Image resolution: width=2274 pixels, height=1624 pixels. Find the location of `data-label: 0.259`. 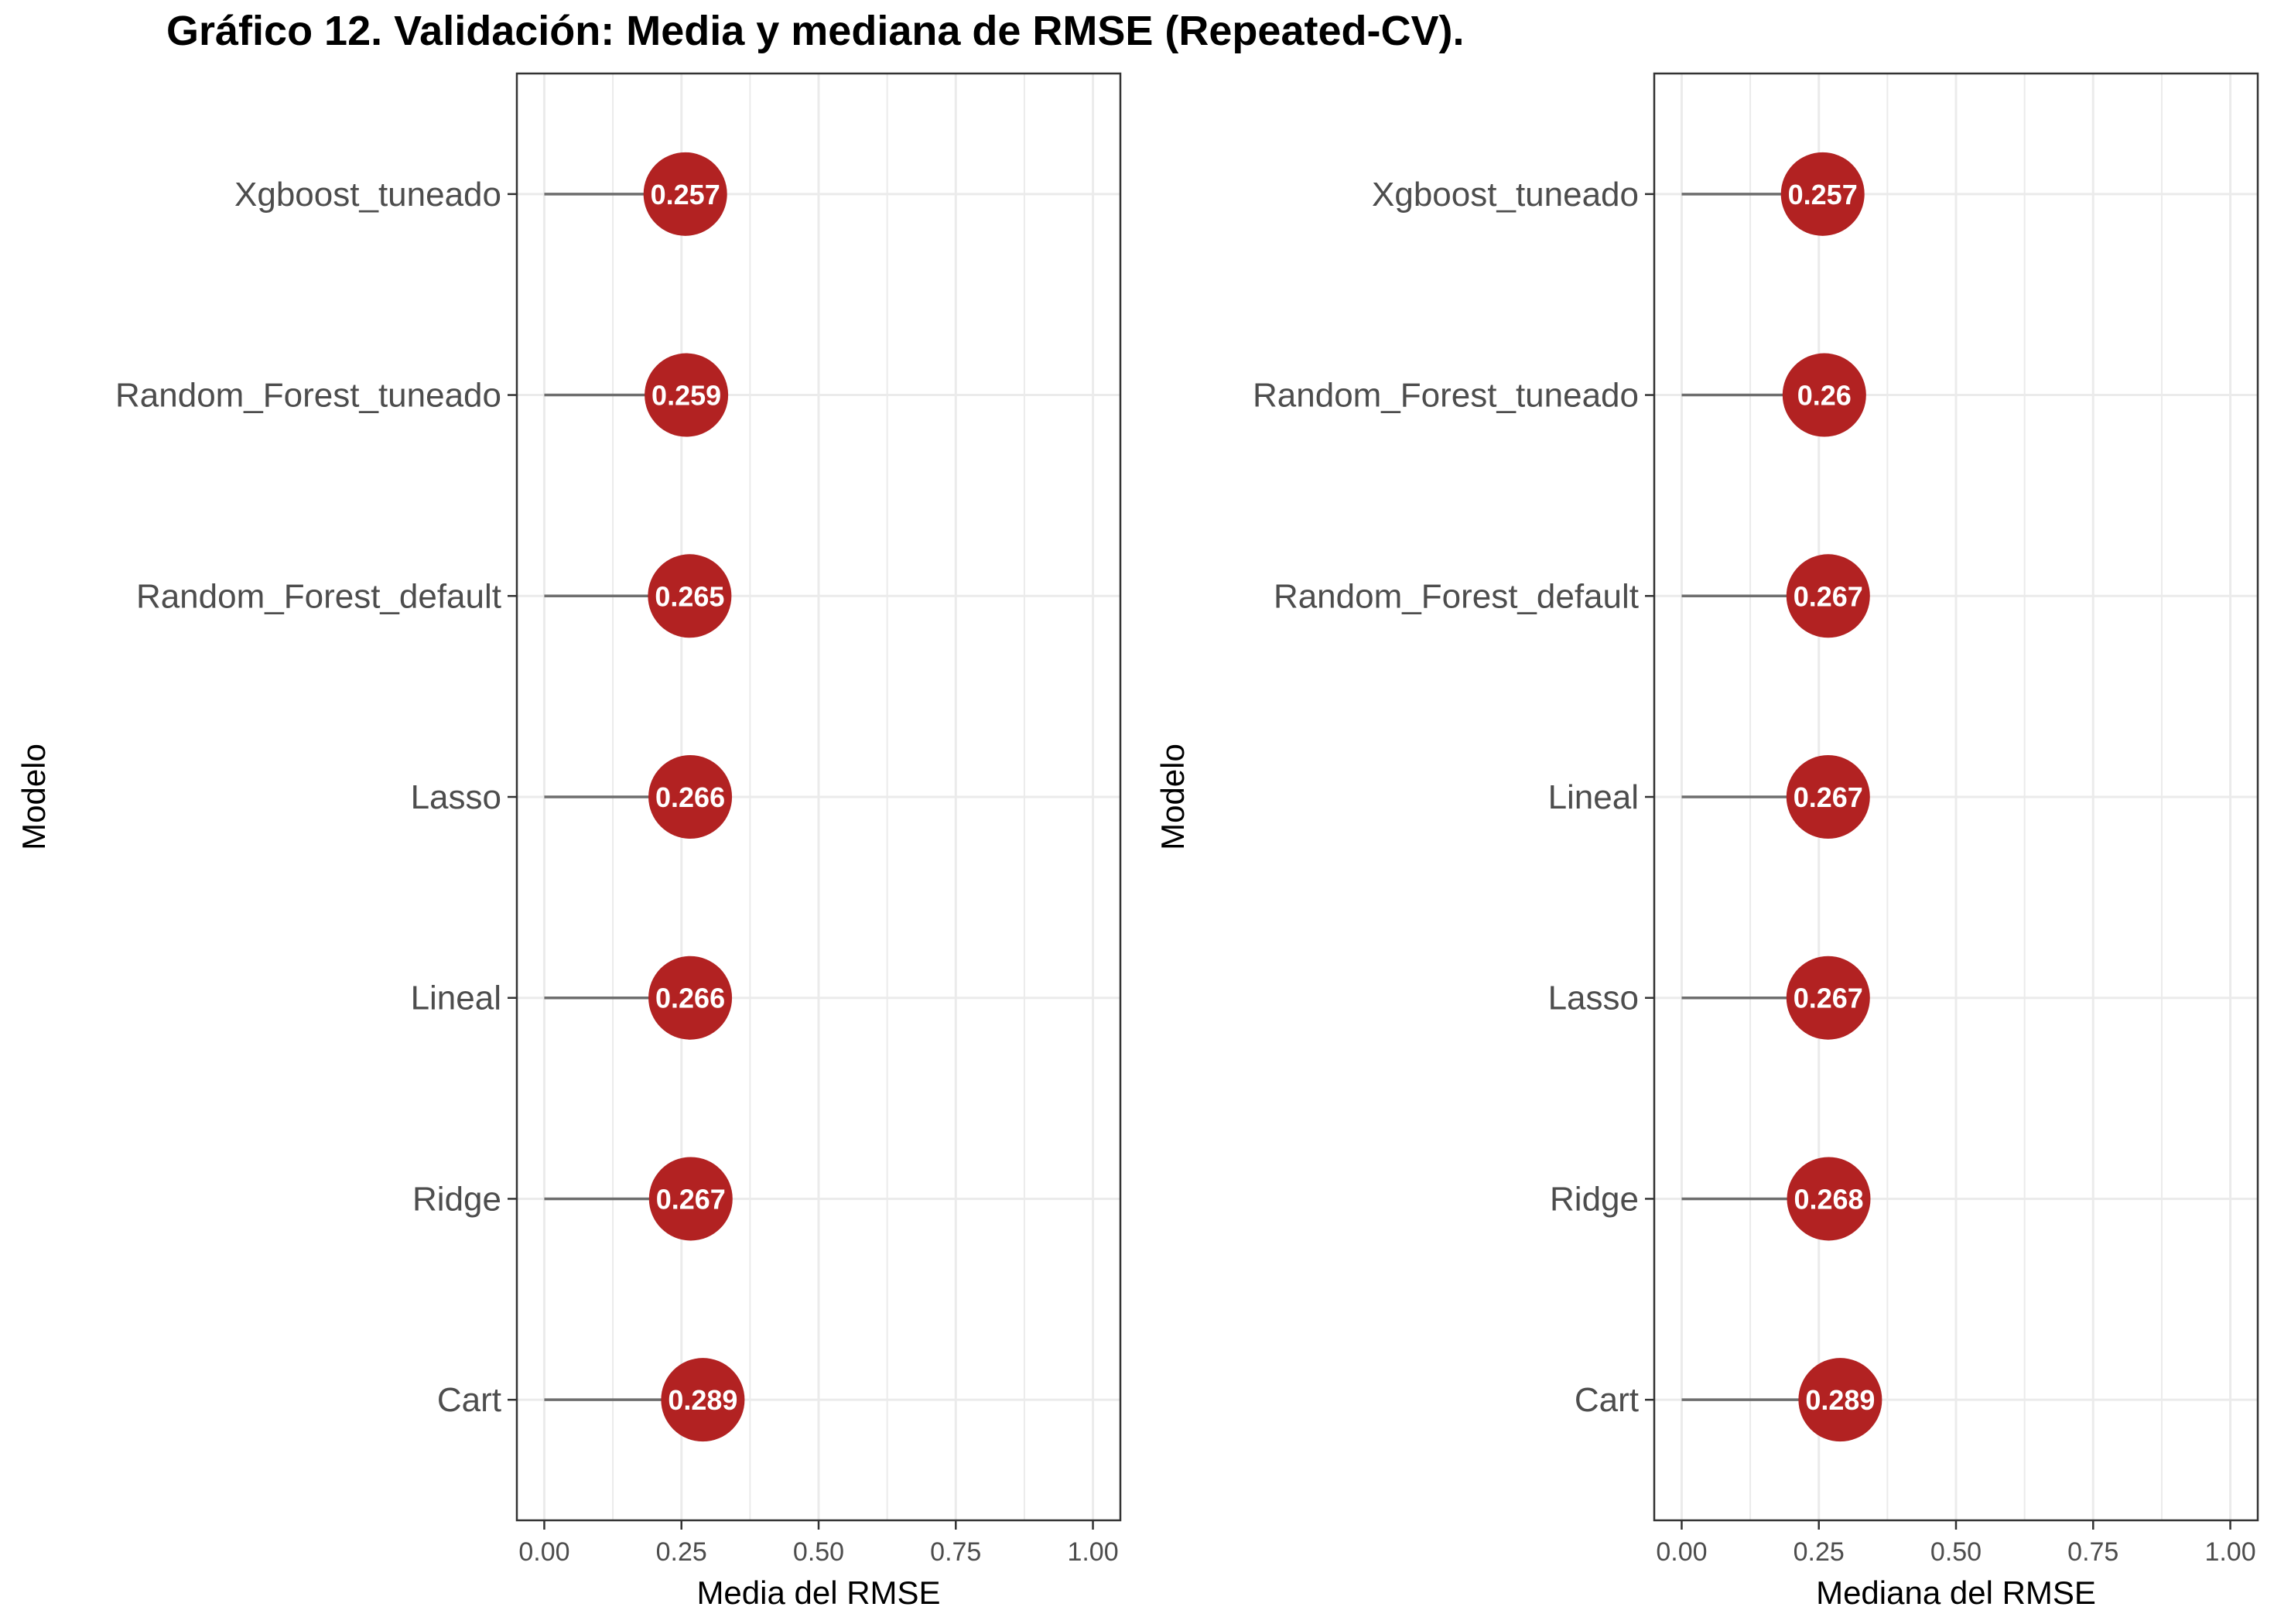

data-label: 0.259 is located at coordinates (686, 396).